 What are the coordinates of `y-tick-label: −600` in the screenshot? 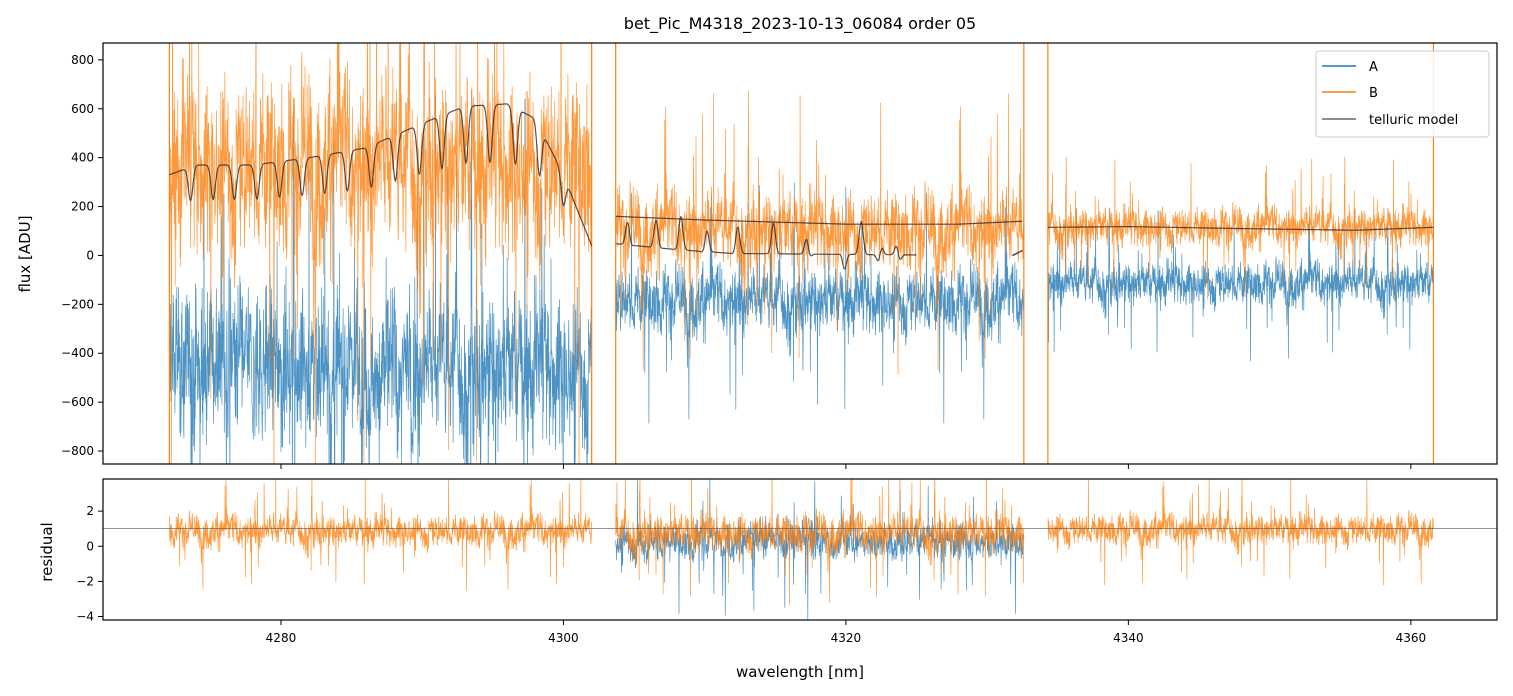 It's located at (77, 402).